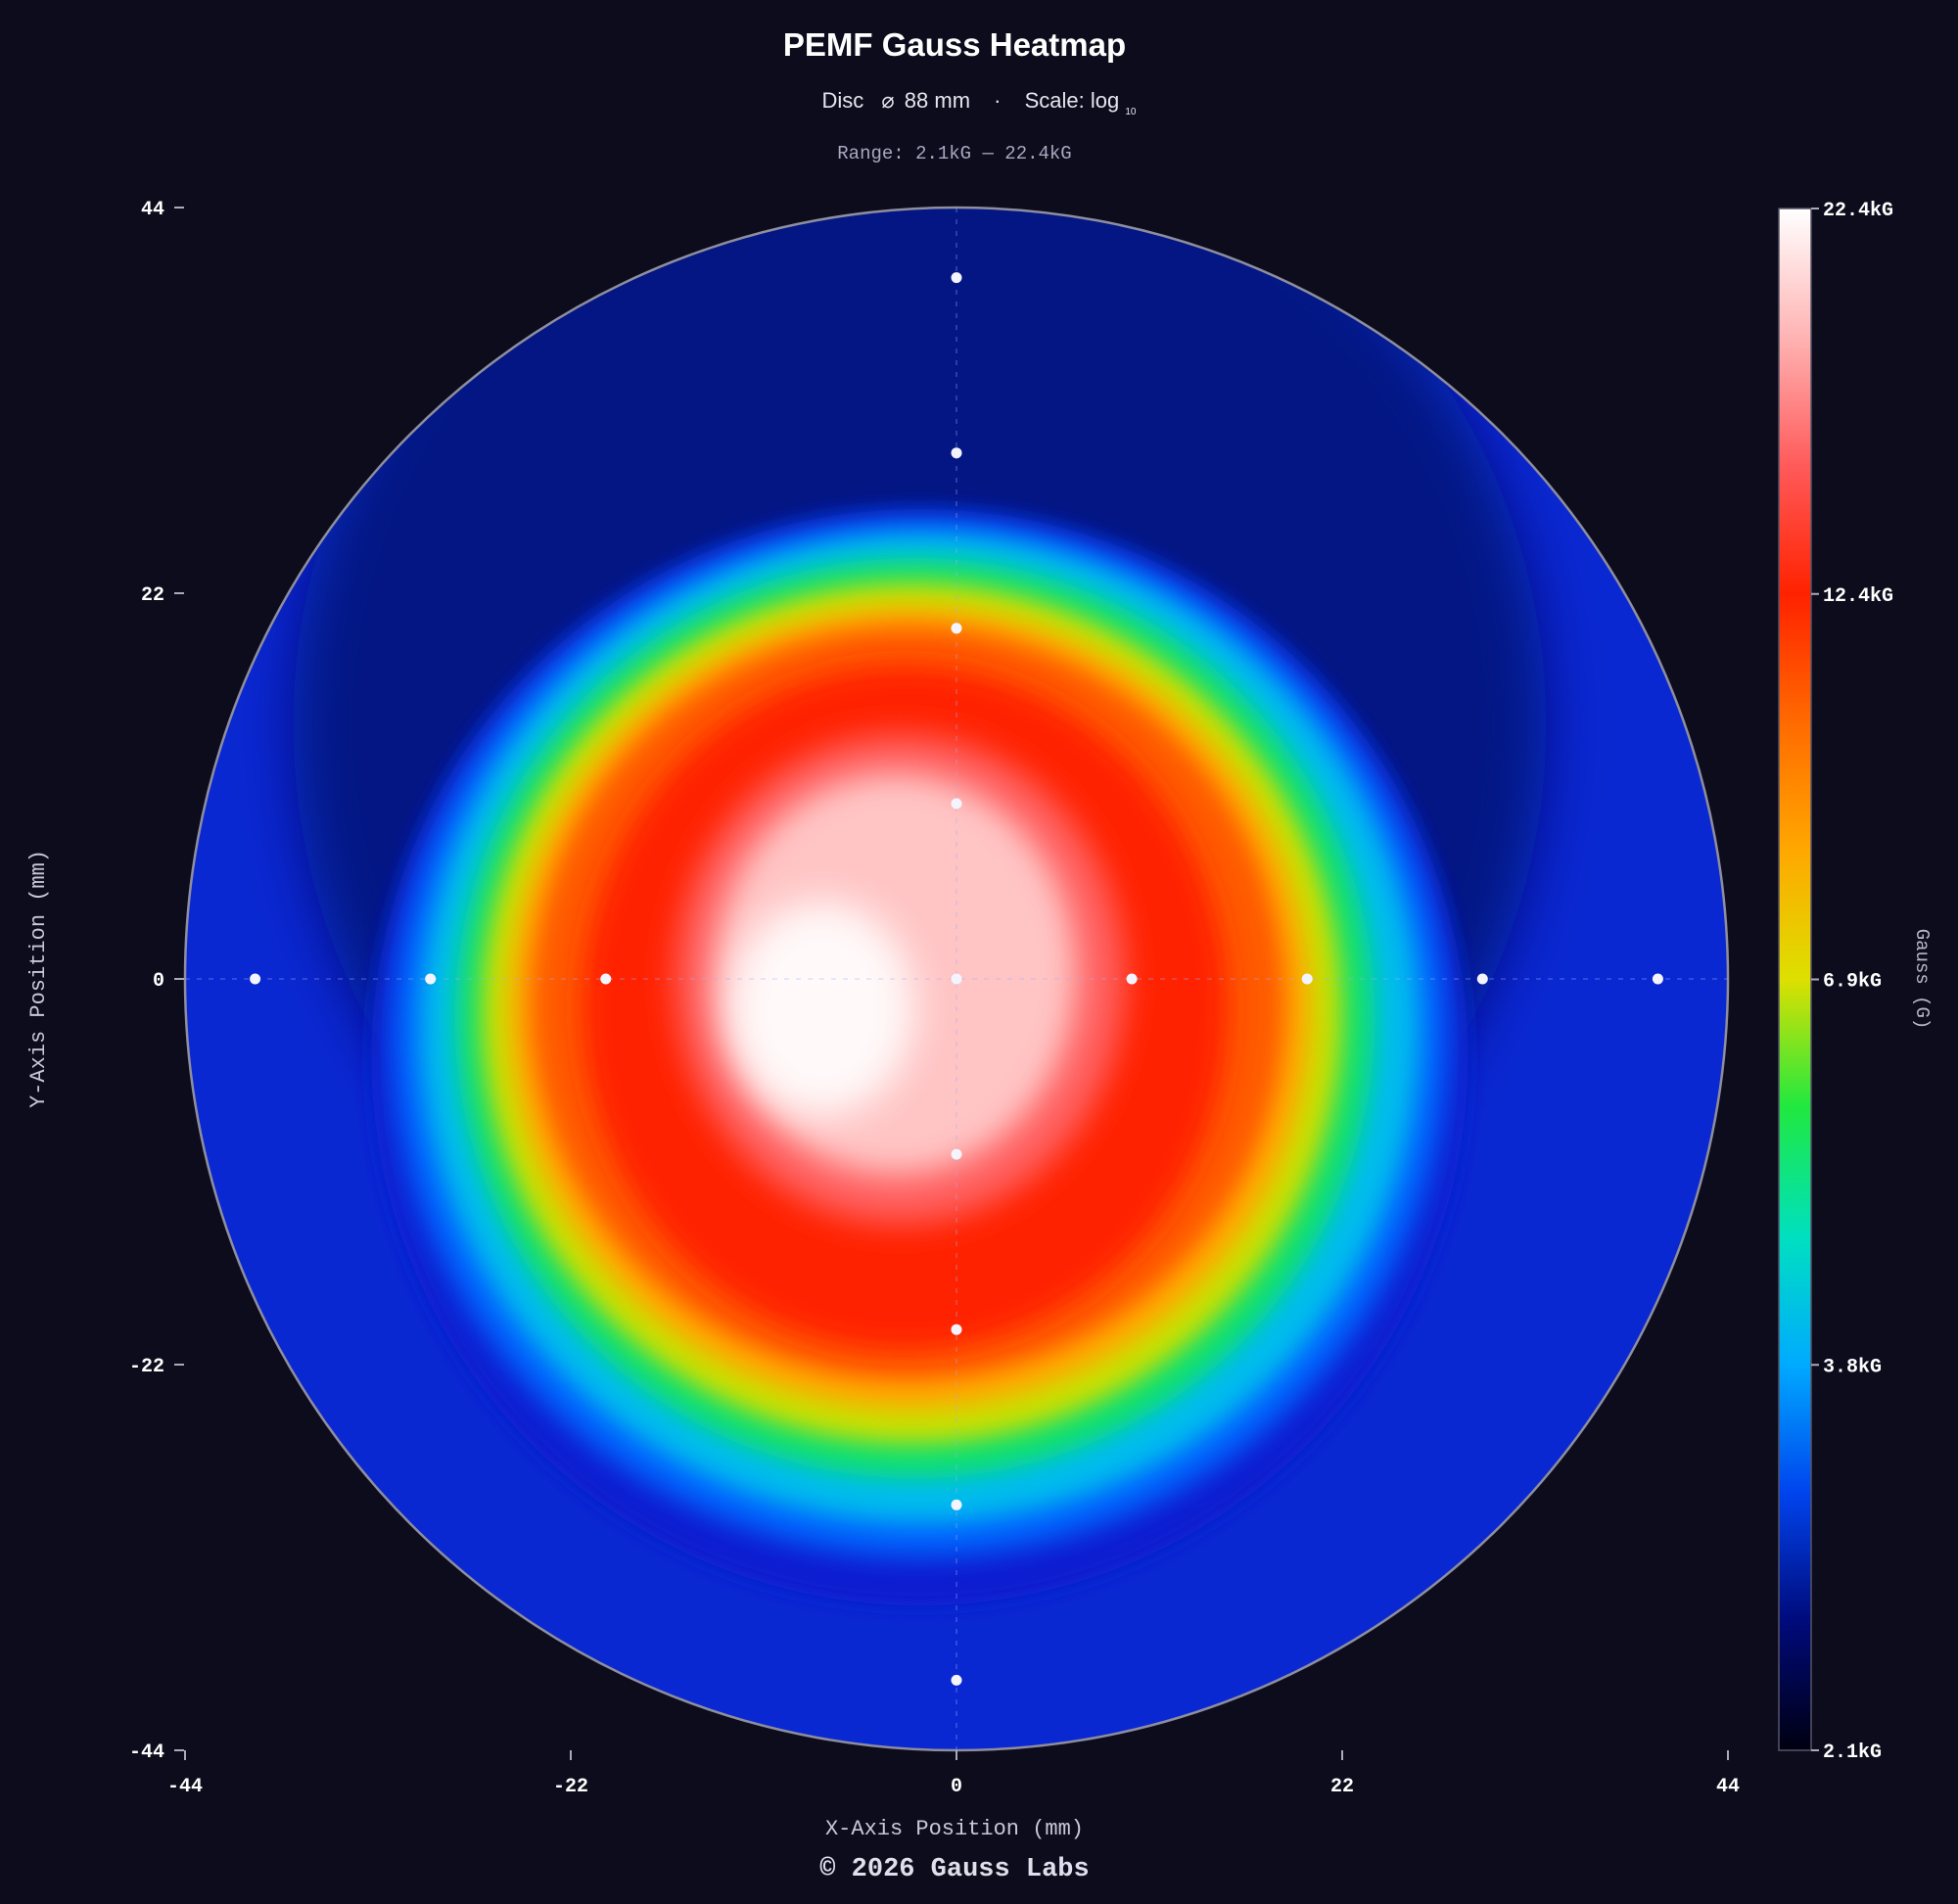  I want to click on colorbar-ticks: 22.4kG 12.4kG 6.9kG 3.8kG 2.1kG, so click(1852, 982).